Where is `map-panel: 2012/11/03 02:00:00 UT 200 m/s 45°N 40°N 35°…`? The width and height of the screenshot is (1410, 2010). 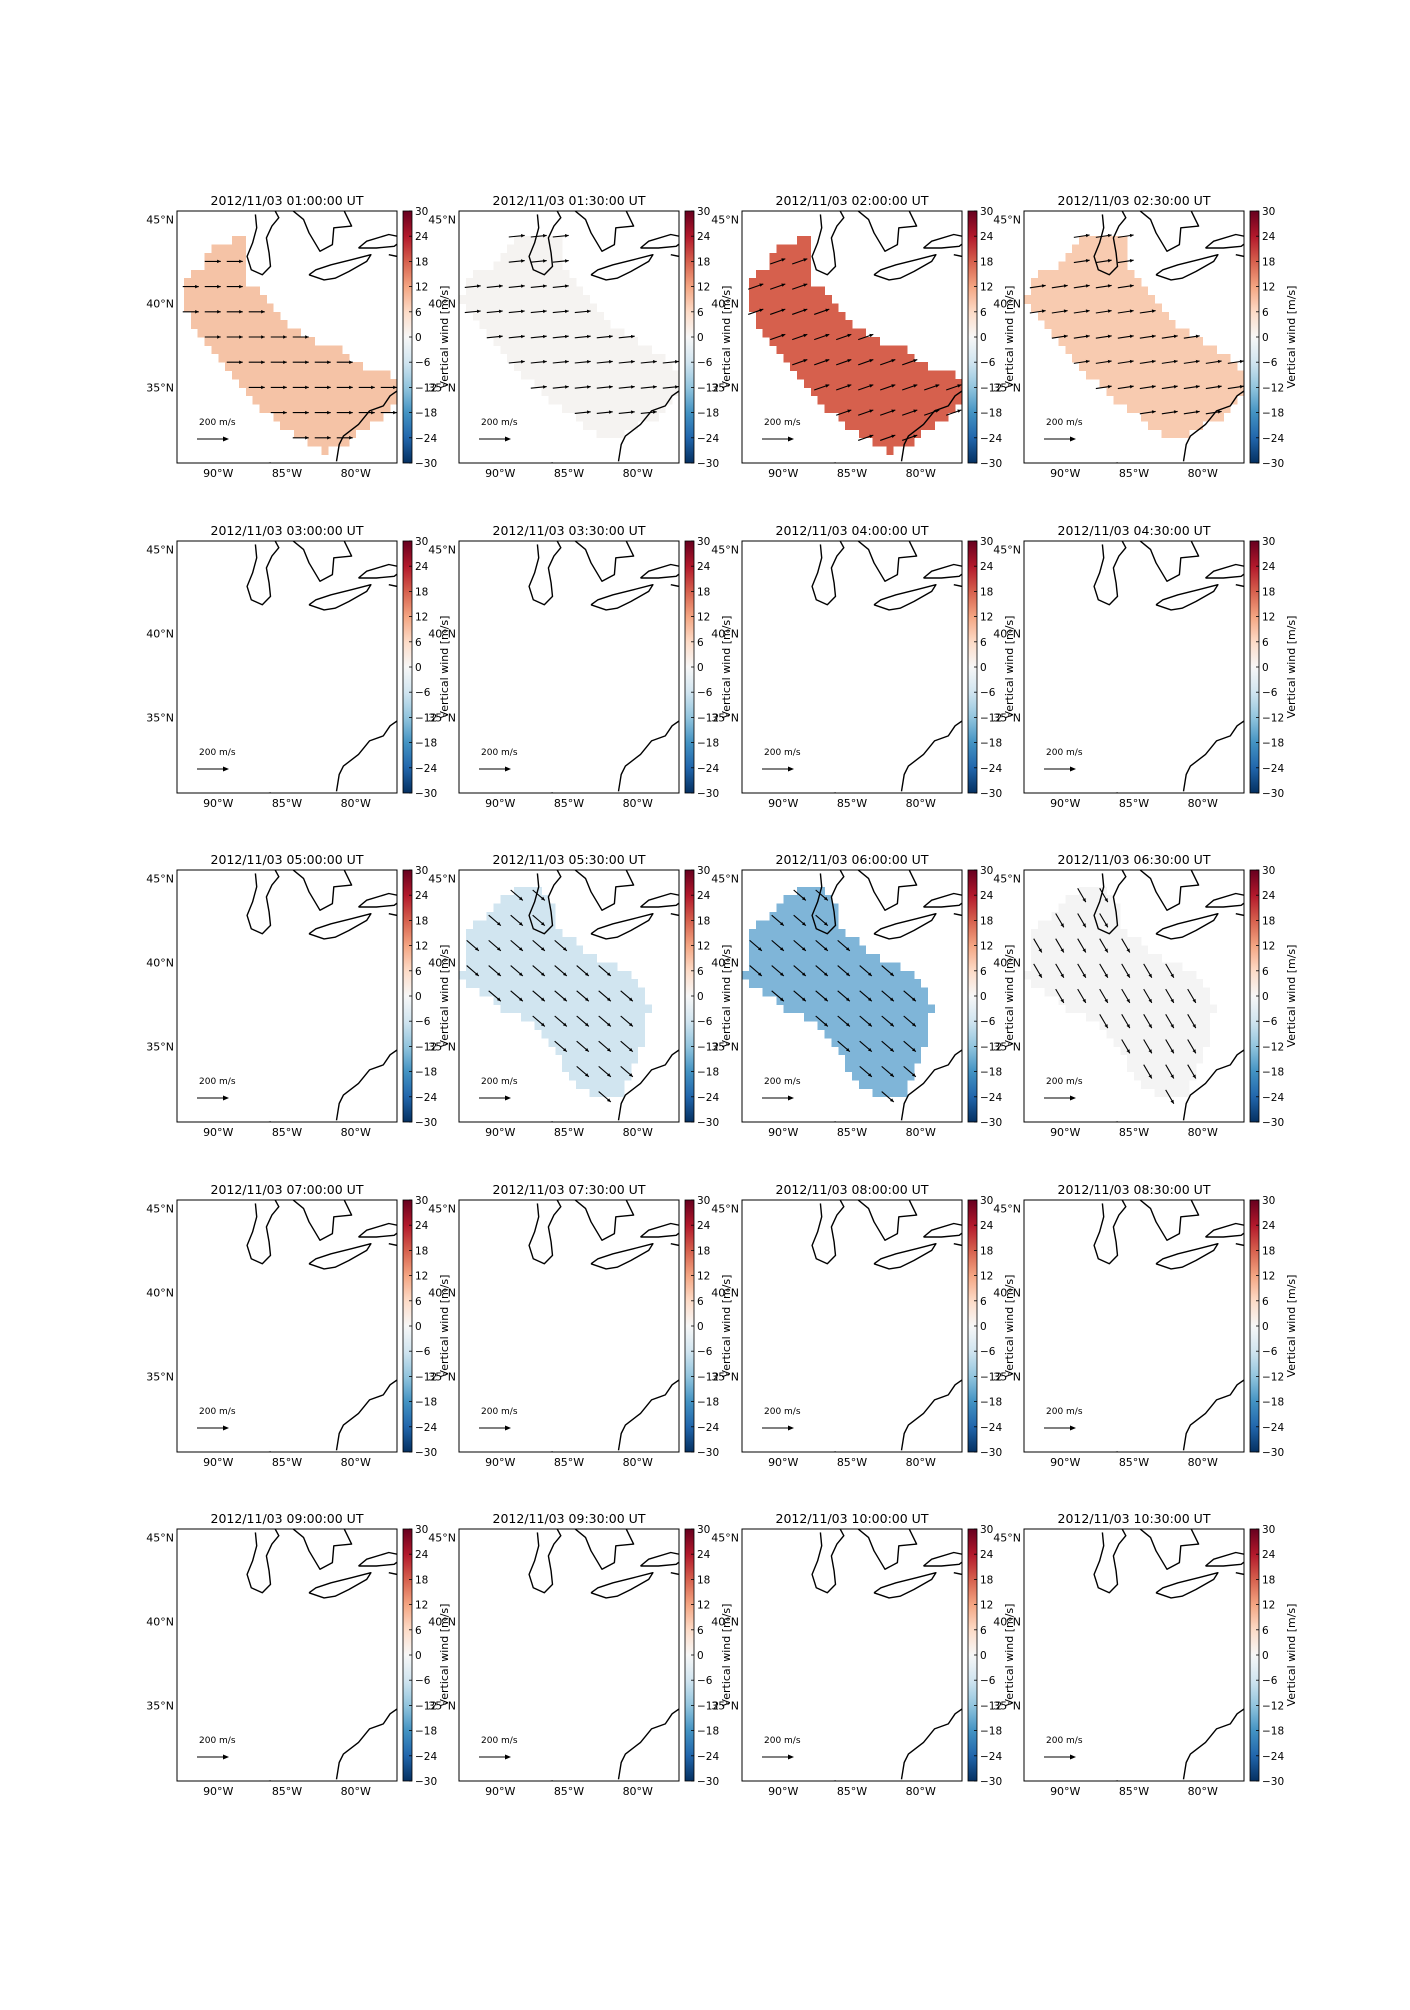 map-panel: 2012/11/03 02:00:00 UT 200 m/s 45°N 40°N 35°… is located at coordinates (863, 336).